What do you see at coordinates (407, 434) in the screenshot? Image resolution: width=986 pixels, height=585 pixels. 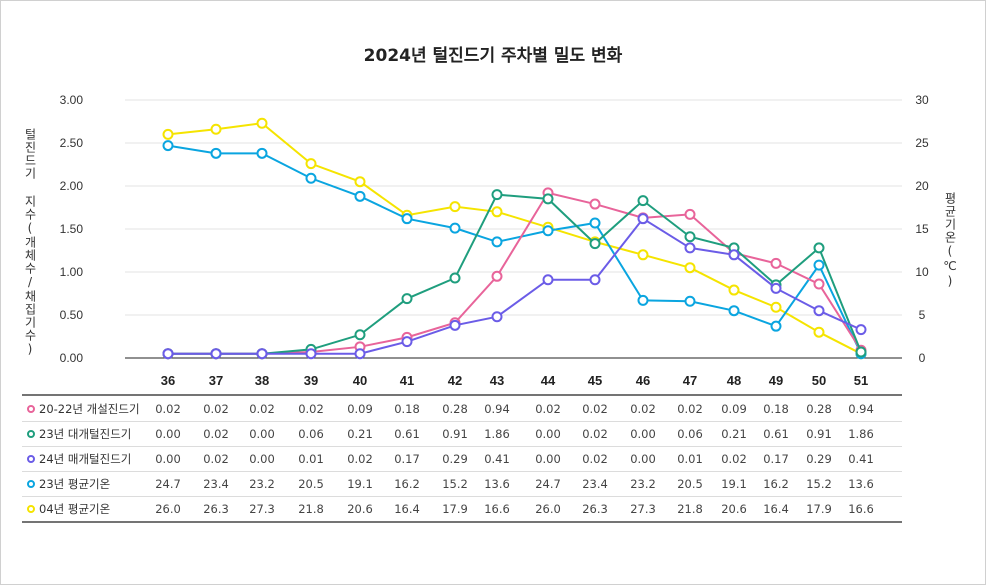 I see `table-cell: 0.61` at bounding box center [407, 434].